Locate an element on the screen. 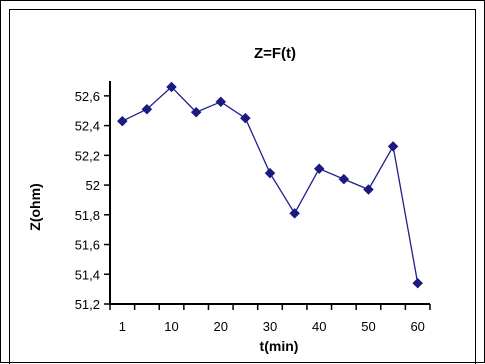  x-tick-label: 1 is located at coordinates (122, 326).